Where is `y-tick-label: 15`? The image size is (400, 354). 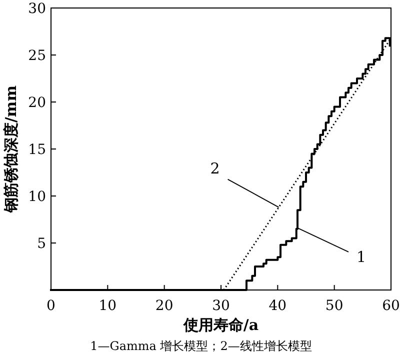
y-tick-label: 15 is located at coordinates (37, 150).